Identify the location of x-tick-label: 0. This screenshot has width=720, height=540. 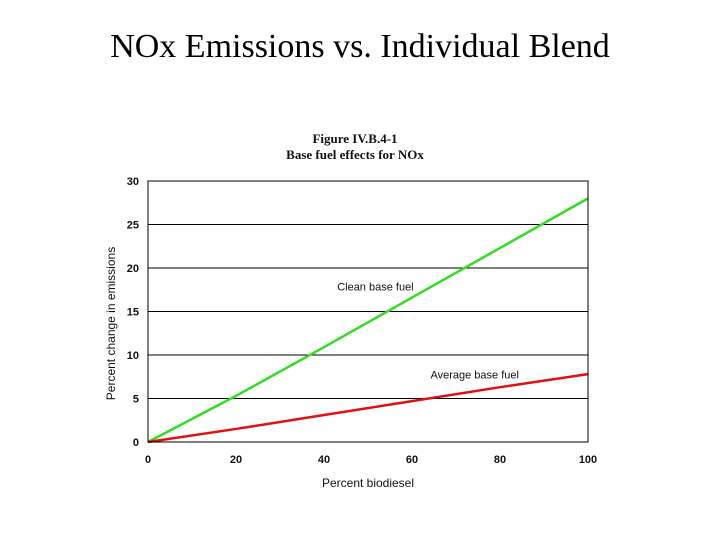
(148, 460).